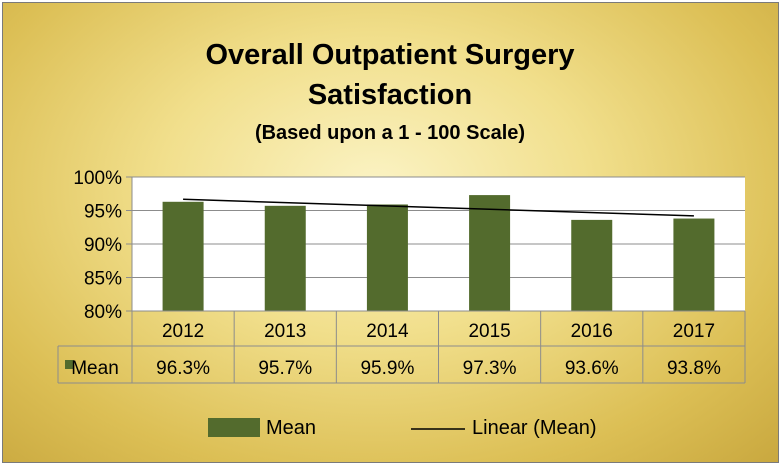  What do you see at coordinates (694, 331) in the screenshot?
I see `table-header-2017: 2017` at bounding box center [694, 331].